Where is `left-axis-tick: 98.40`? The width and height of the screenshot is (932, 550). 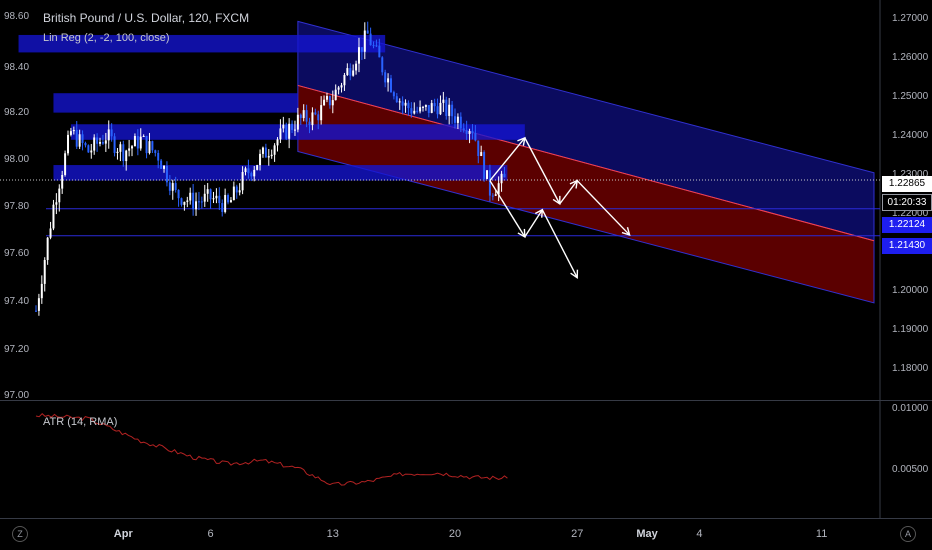
left-axis-tick: 98.40 is located at coordinates (17, 67).